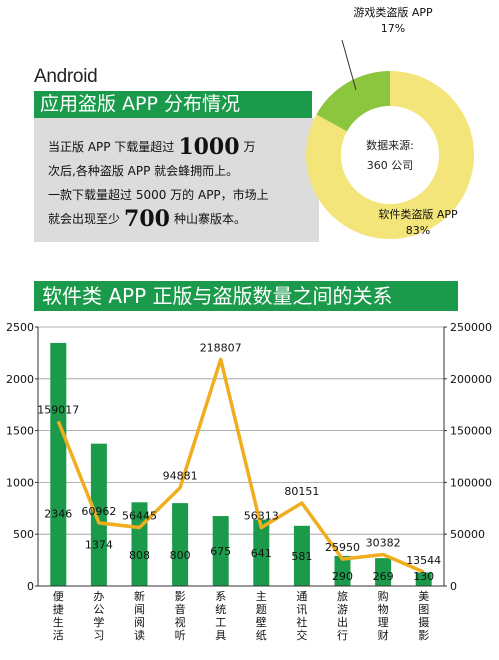 The image size is (499, 660). Describe the element at coordinates (301, 609) in the screenshot. I see `x-tick-label-char: 讯` at that location.